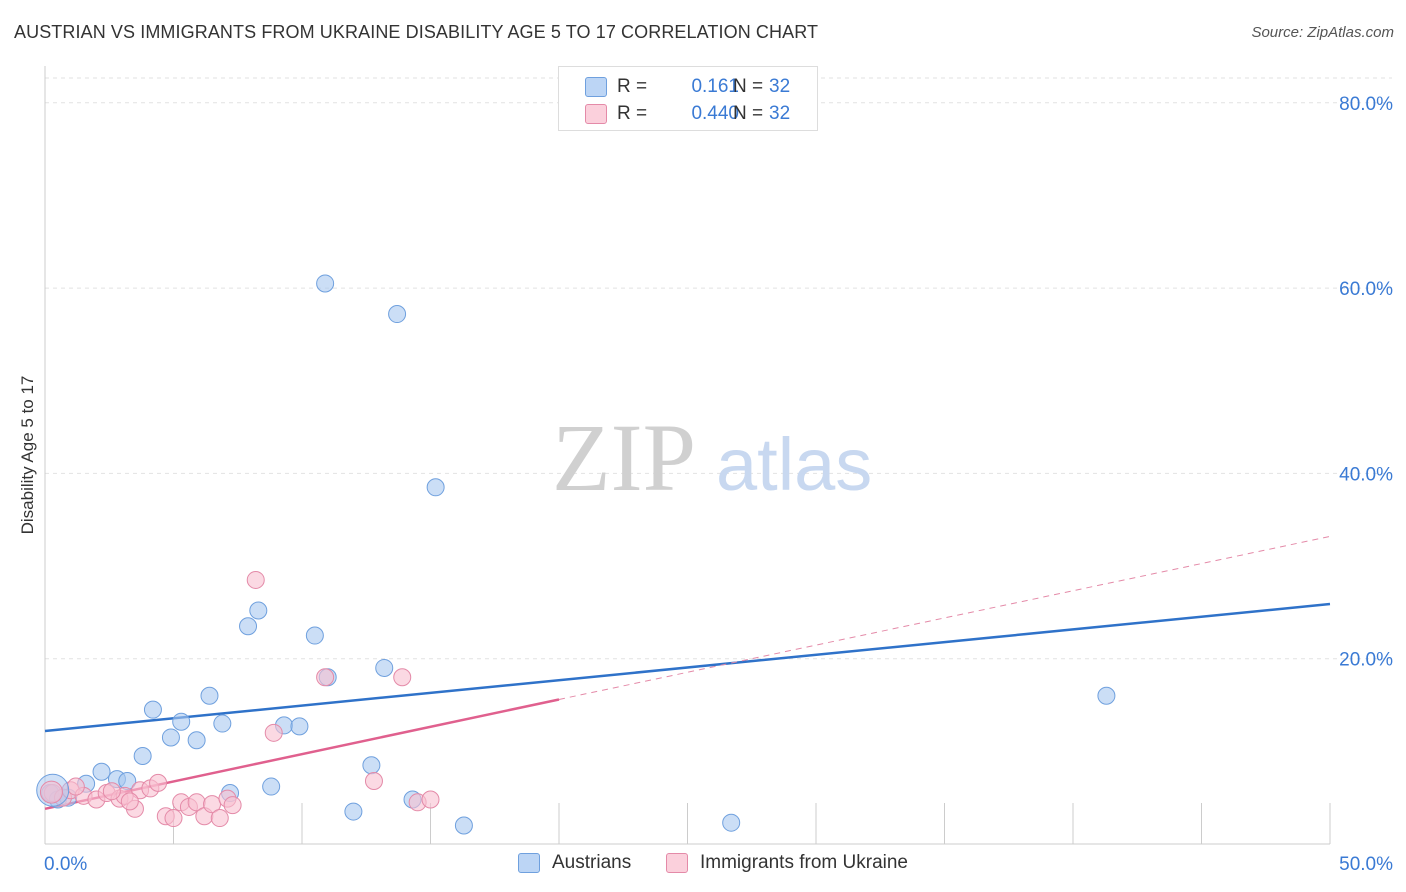  I want to click on austrians-trend-line, so click(687, 667).